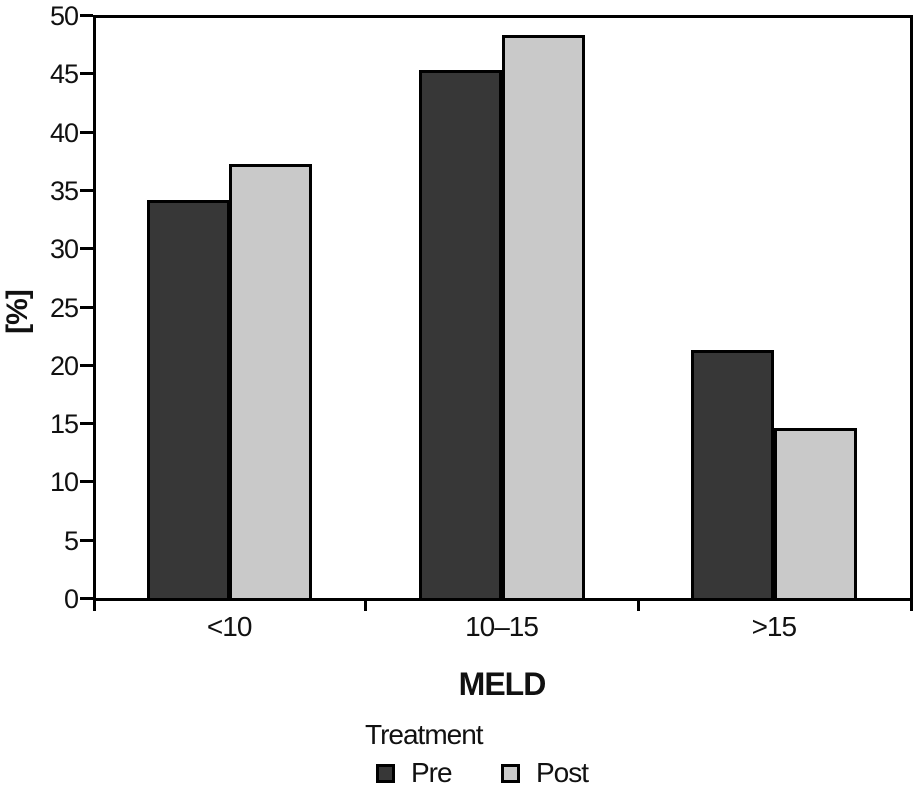 The width and height of the screenshot is (915, 791). Describe the element at coordinates (502, 684) in the screenshot. I see `x-axis-title: MELD` at that location.